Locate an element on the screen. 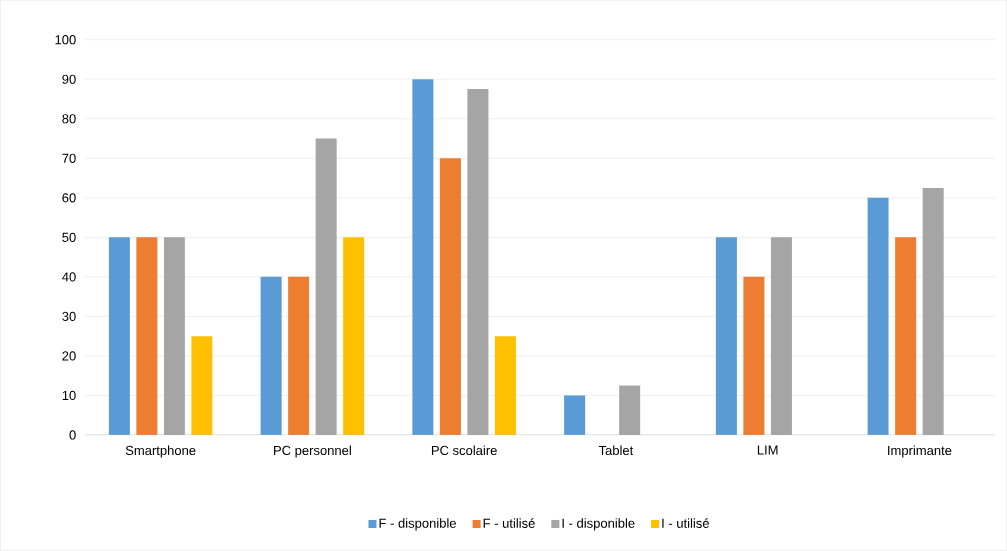  y-tick-label: 70 is located at coordinates (69, 158).